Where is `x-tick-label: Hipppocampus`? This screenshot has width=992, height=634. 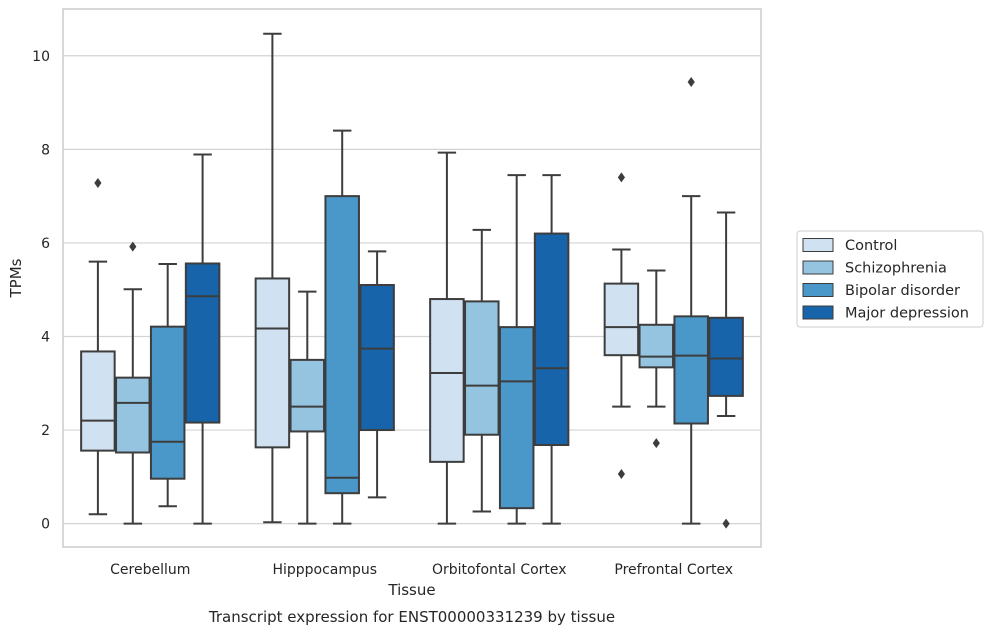
x-tick-label: Hipppocampus is located at coordinates (324, 570).